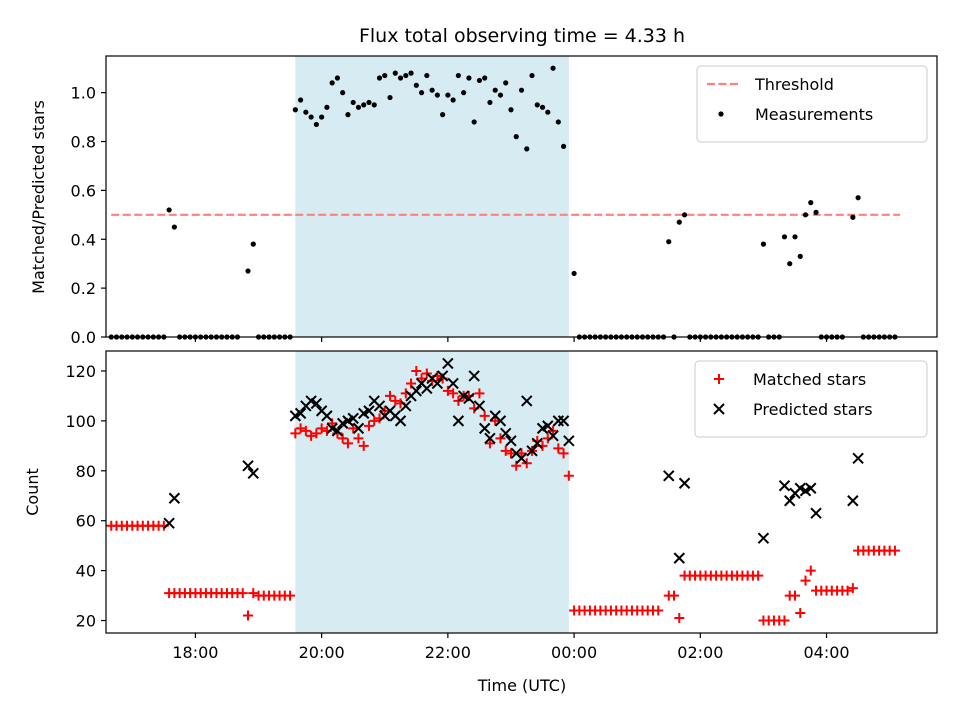 Image resolution: width=960 pixels, height=720 pixels. I want to click on y-tick-label: 0.0, so click(83, 337).